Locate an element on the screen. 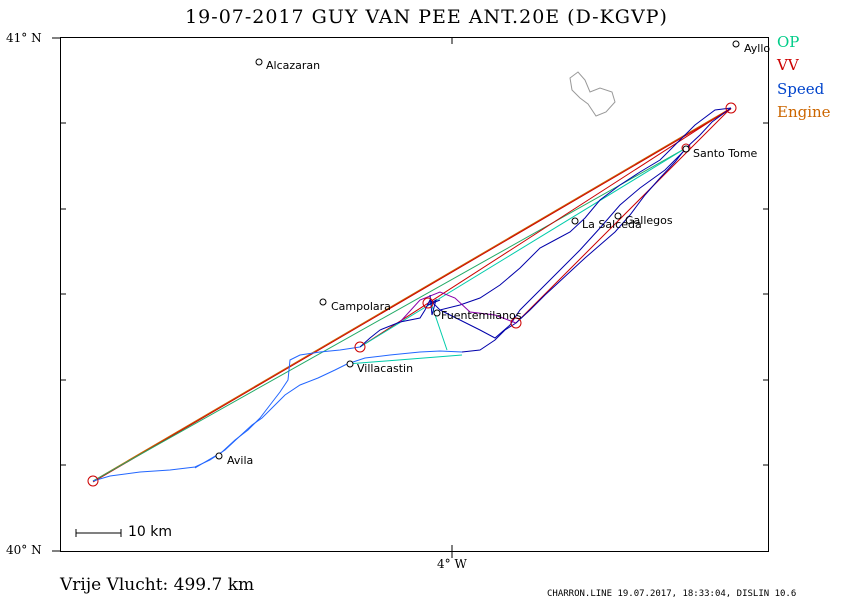 Image resolution: width=853 pixels, height=603 pixels. place-gallegos: Gallegos is located at coordinates (649, 220).